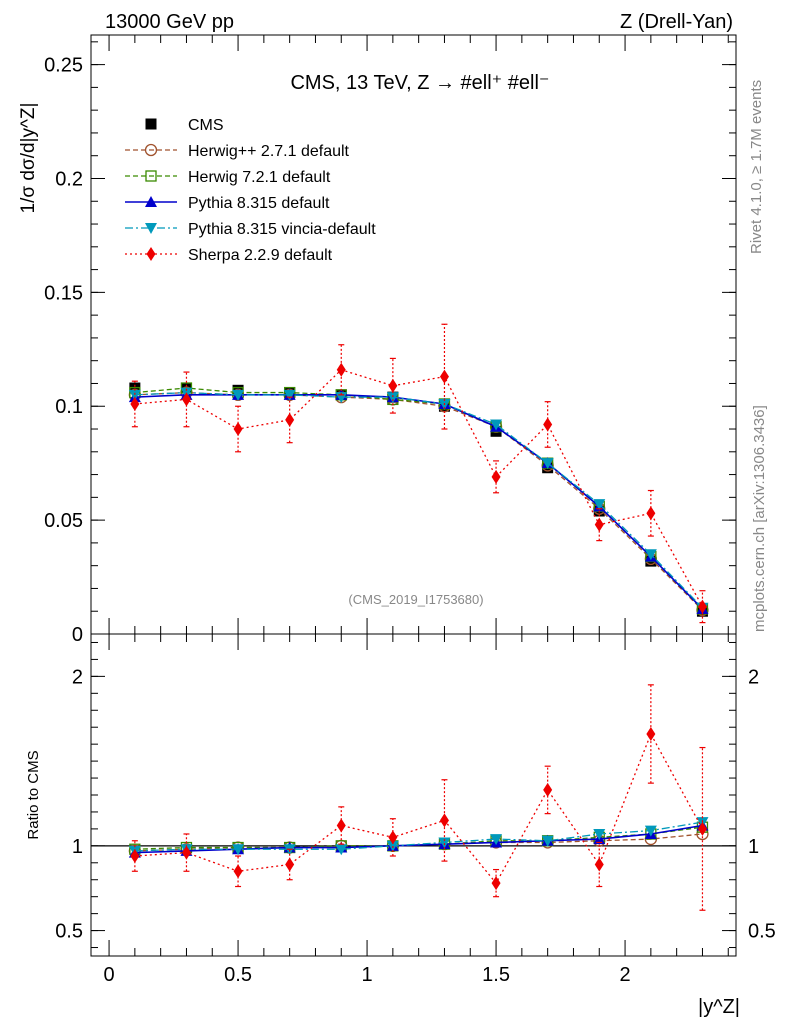  What do you see at coordinates (169, 22) in the screenshot?
I see `header-process-label: 13000 GeV pp` at bounding box center [169, 22].